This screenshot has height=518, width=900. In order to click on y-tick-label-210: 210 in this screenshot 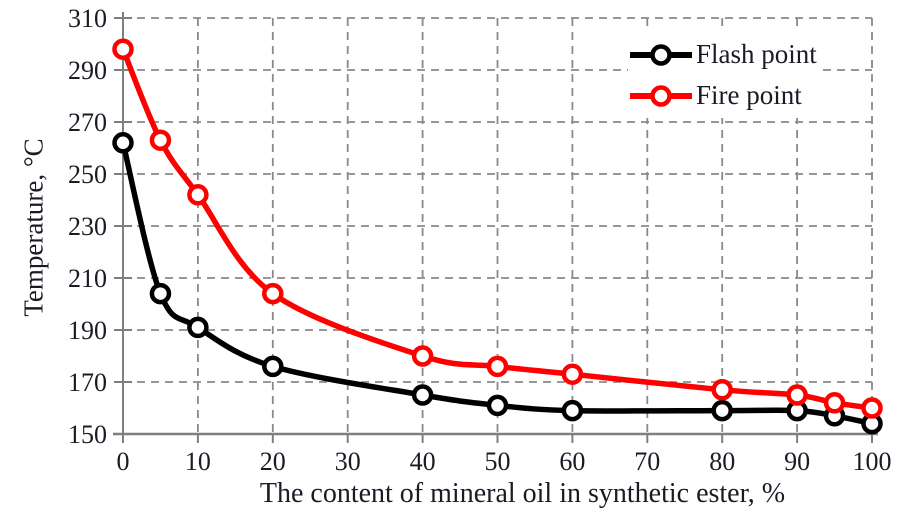, I will do `click(87, 278)`.